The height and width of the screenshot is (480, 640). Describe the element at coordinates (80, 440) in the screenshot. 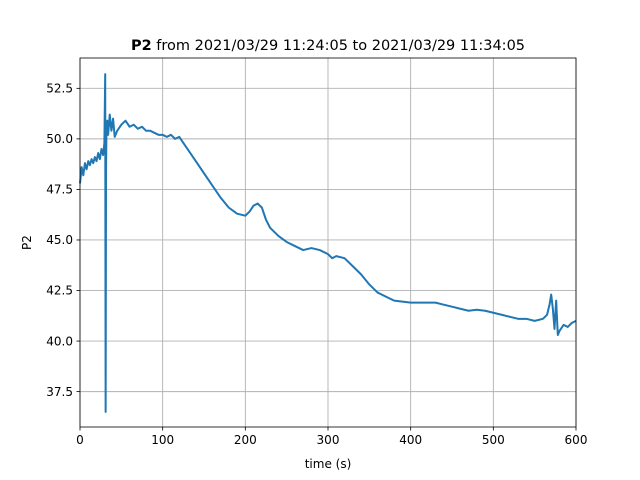

I see `x-tick-label: 0` at that location.